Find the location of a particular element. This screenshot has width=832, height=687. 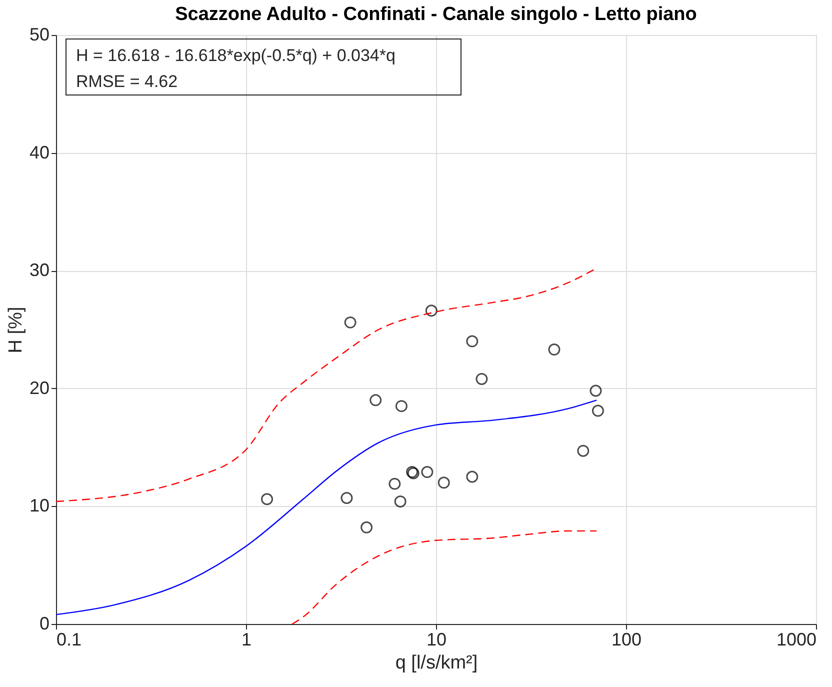

x-tick-label: 0.1 is located at coordinates (69, 640).